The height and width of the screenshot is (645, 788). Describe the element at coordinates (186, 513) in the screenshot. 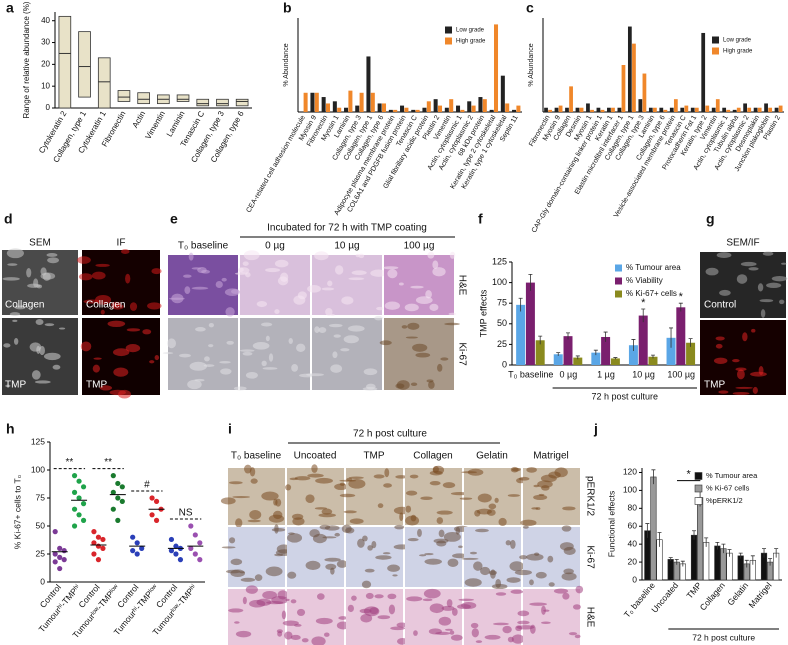

I see `annotation: NS` at that location.